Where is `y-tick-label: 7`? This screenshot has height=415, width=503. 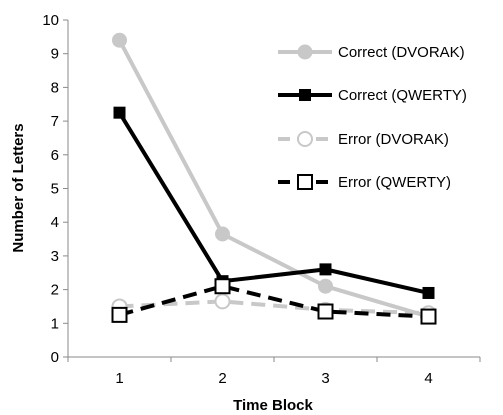 y-tick-label: 7 is located at coordinates (55, 121).